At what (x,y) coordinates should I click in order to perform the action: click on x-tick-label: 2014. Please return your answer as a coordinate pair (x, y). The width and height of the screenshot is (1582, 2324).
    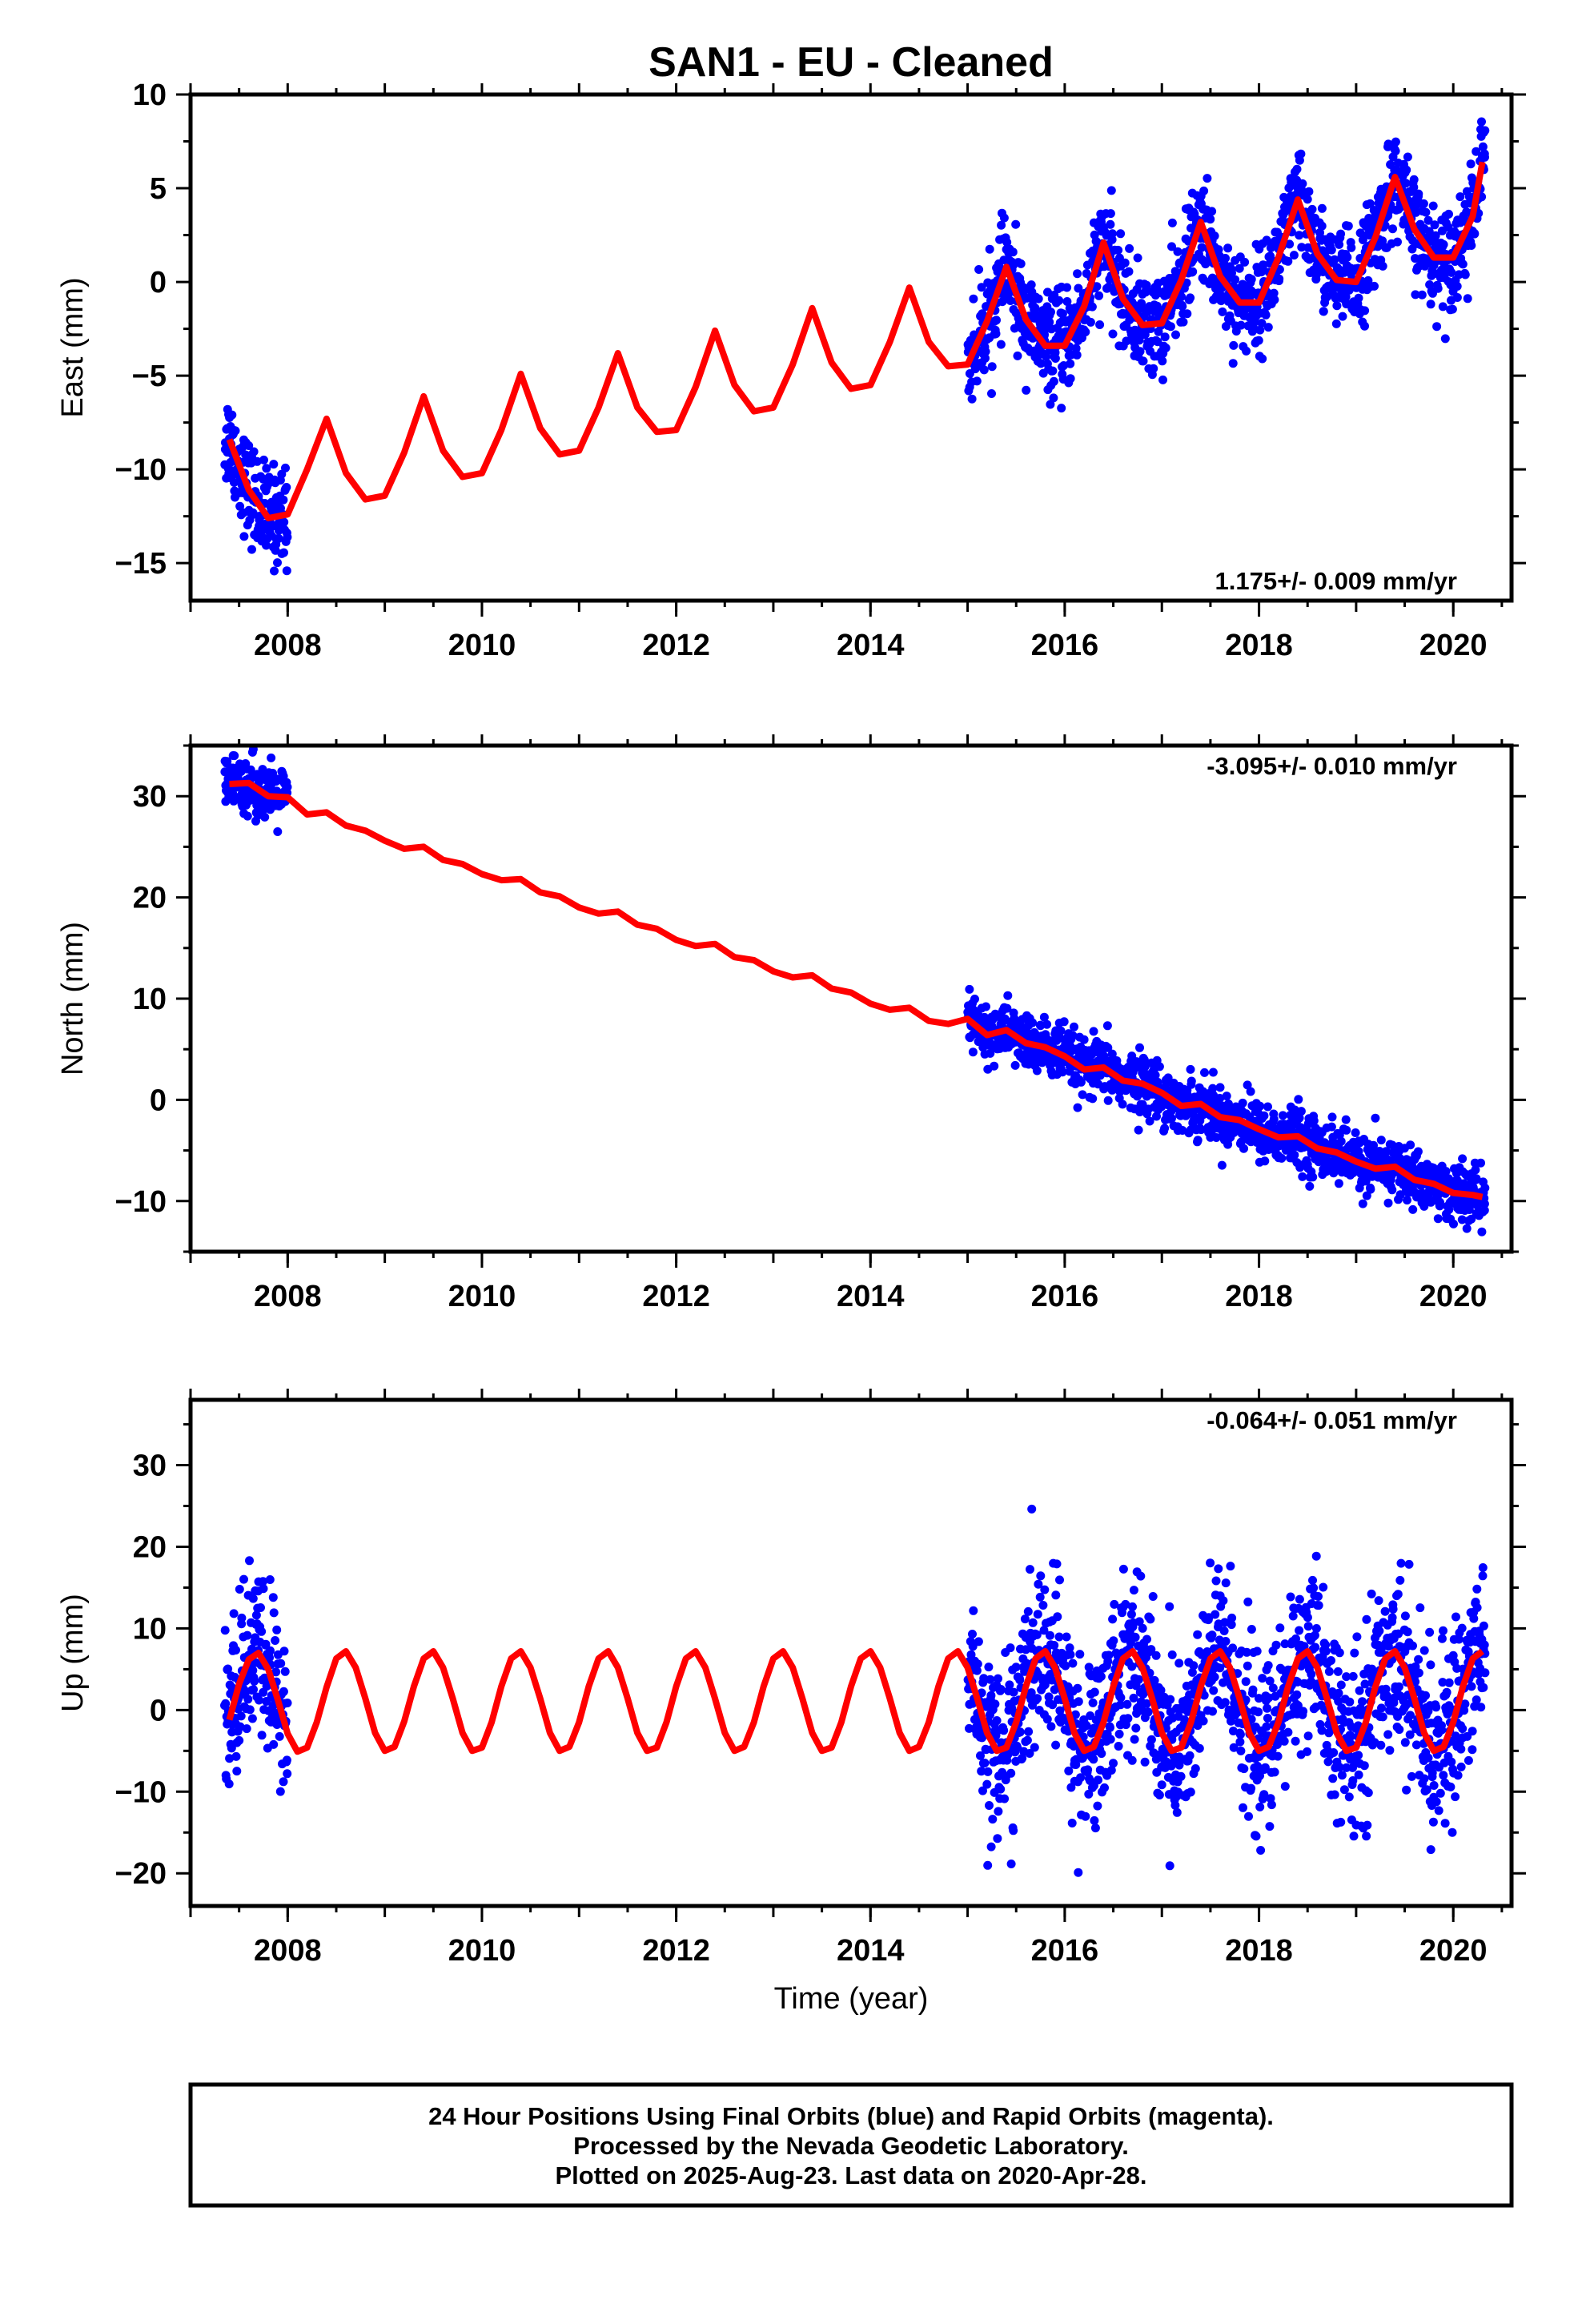
    Looking at the image, I should click on (871, 1296).